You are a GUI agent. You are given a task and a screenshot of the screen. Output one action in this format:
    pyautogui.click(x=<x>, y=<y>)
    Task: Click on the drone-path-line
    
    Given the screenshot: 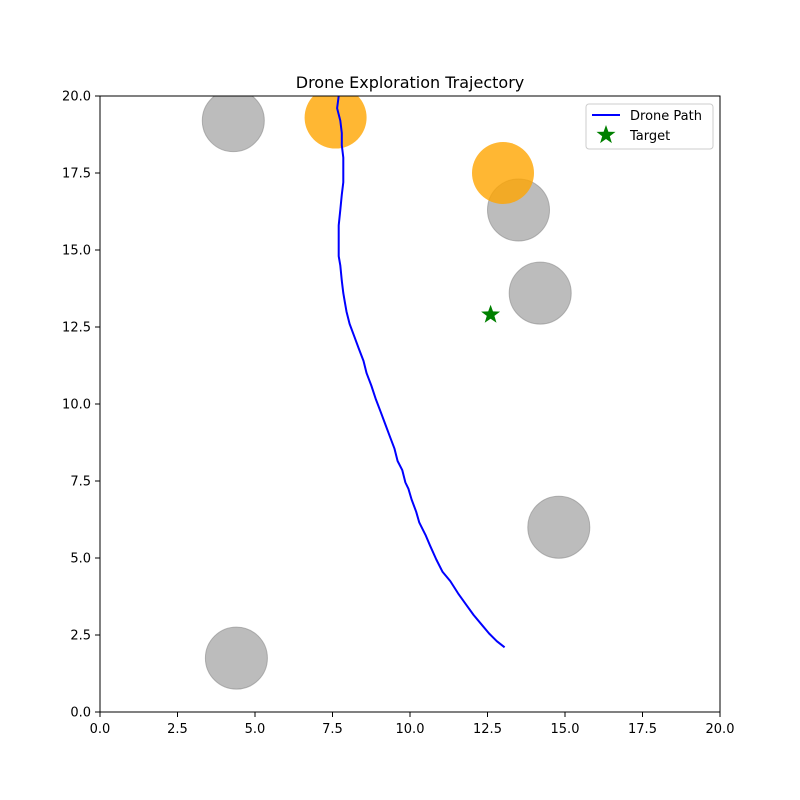 What is the action you would take?
    pyautogui.click(x=421, y=372)
    